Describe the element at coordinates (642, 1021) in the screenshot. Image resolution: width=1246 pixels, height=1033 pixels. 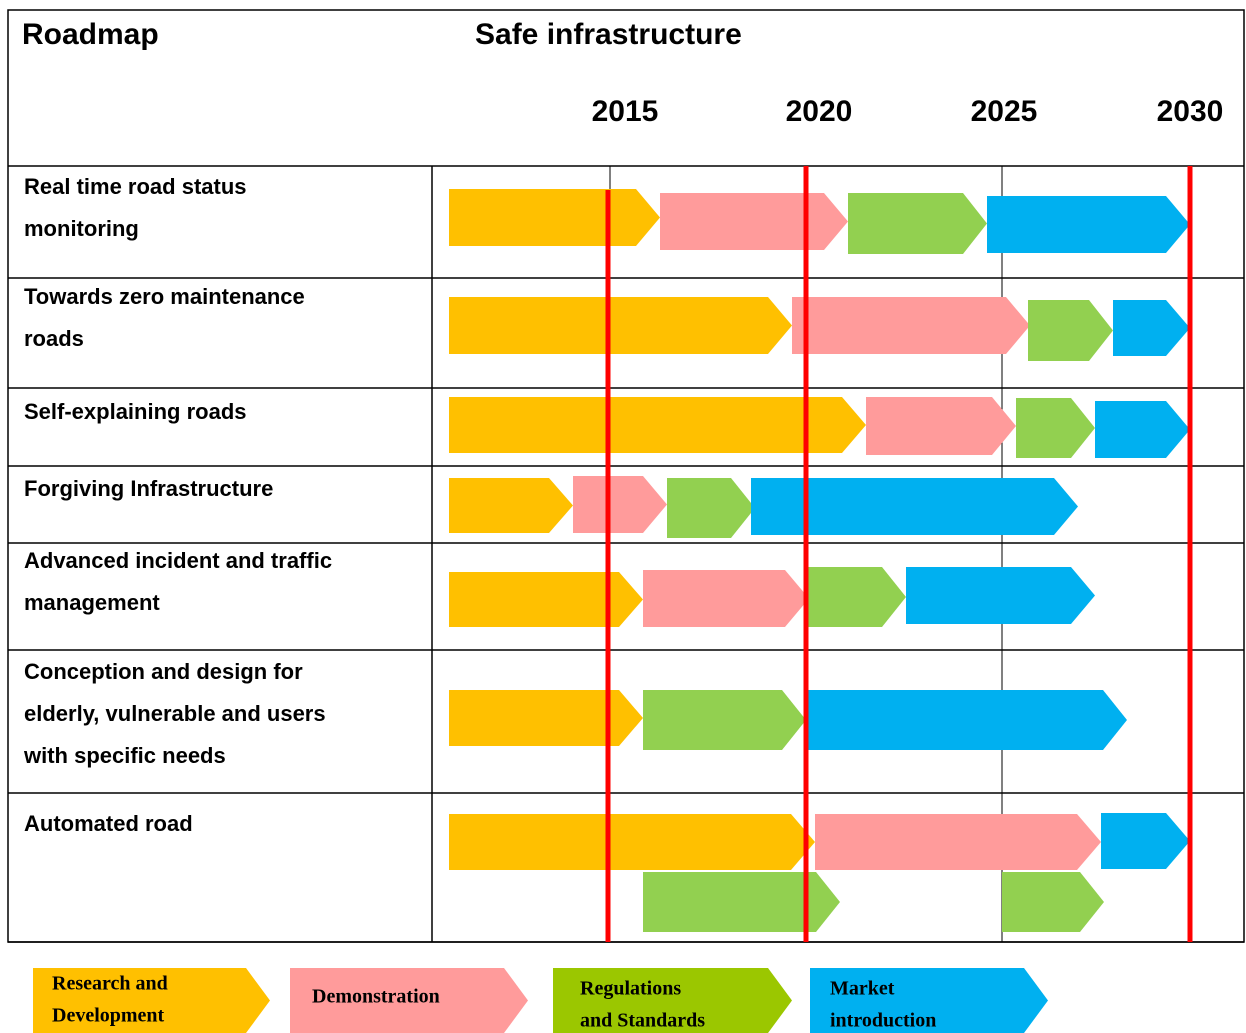
I see `legend-label: and Standards` at that location.